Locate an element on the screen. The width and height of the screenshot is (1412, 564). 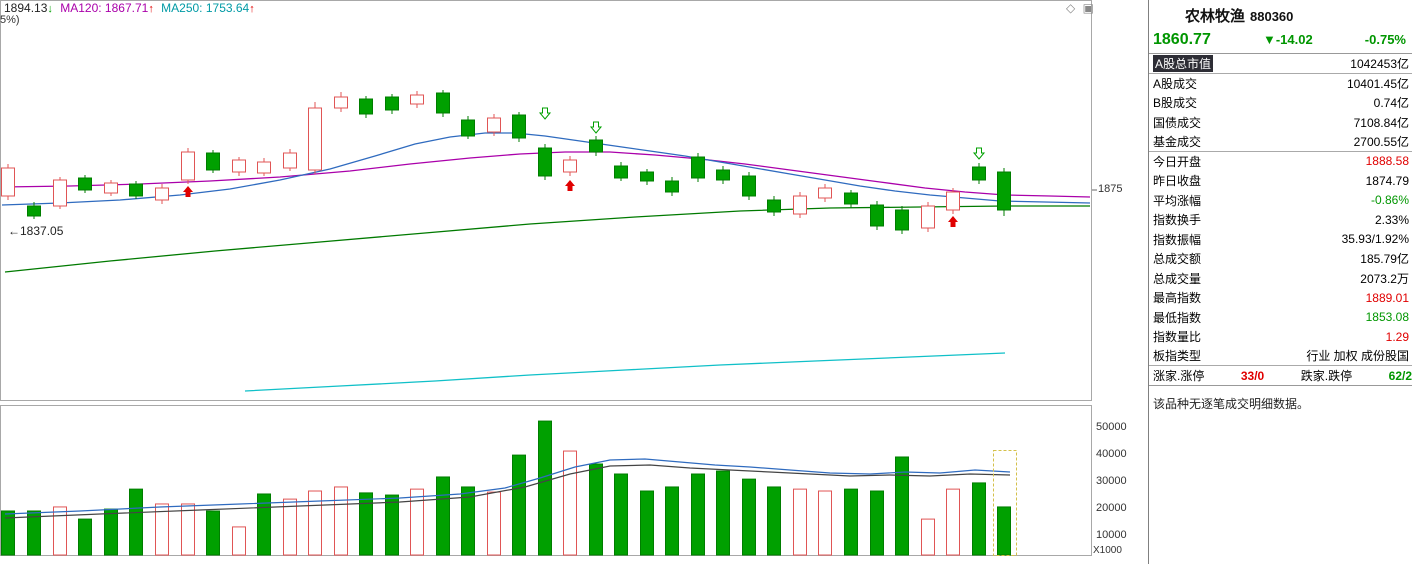
stat-row-13: 最低指数 1853.08 is located at coordinates (1280, 318).